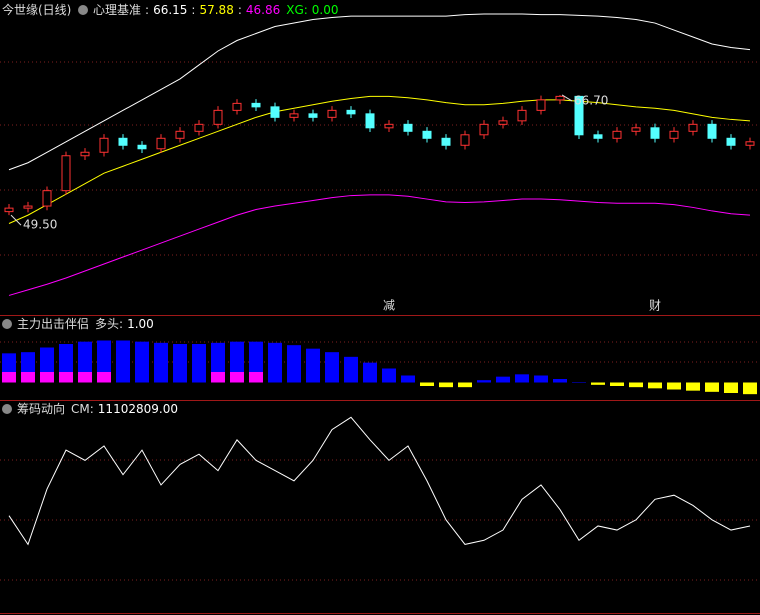  What do you see at coordinates (263, 10) in the screenshot?
I see `legend-value: 46.86` at bounding box center [263, 10].